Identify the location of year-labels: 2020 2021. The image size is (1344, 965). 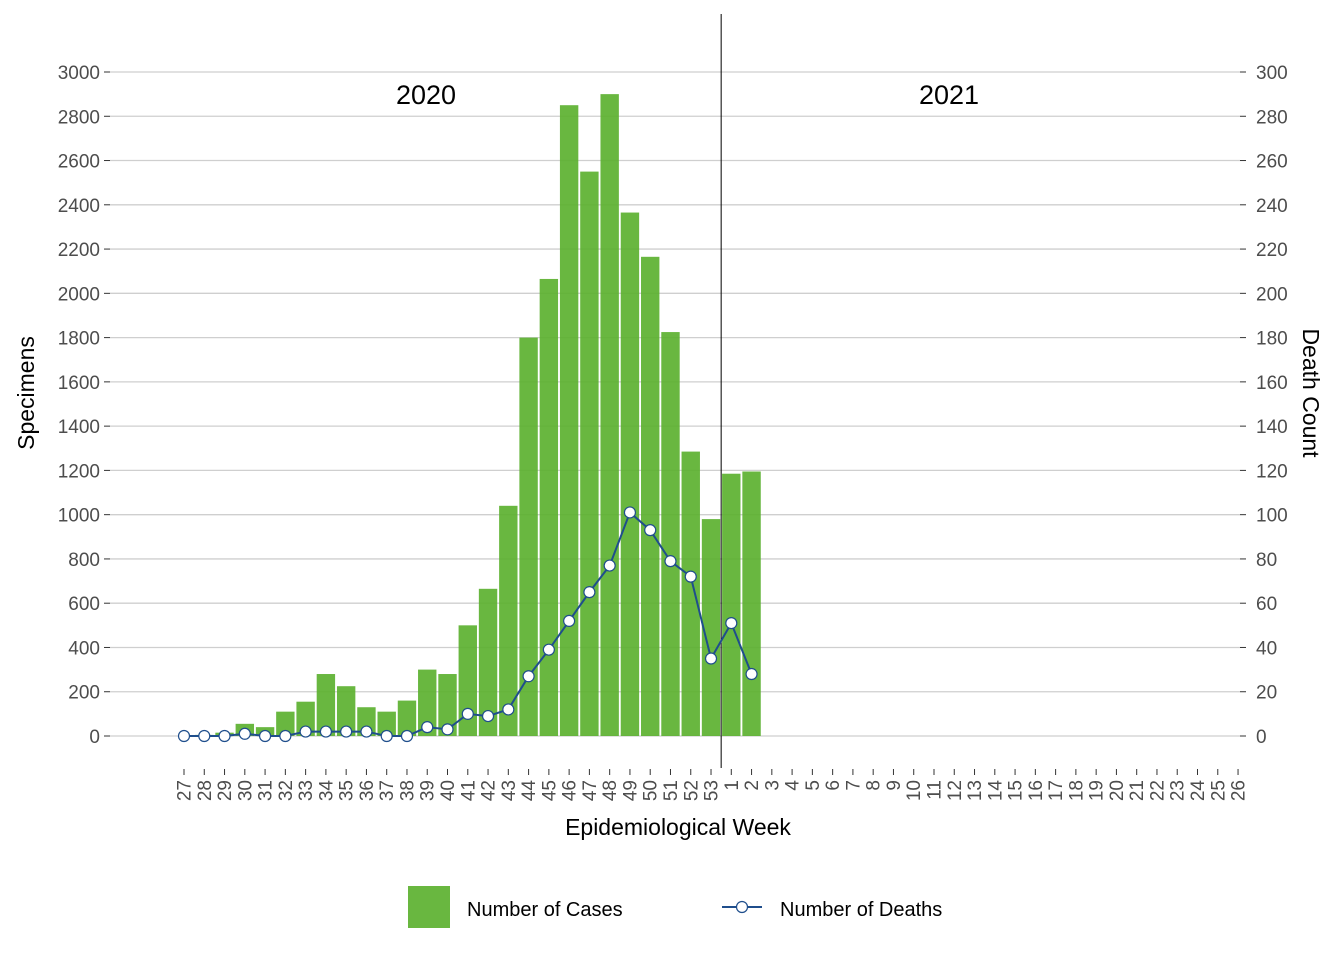
(687, 95).